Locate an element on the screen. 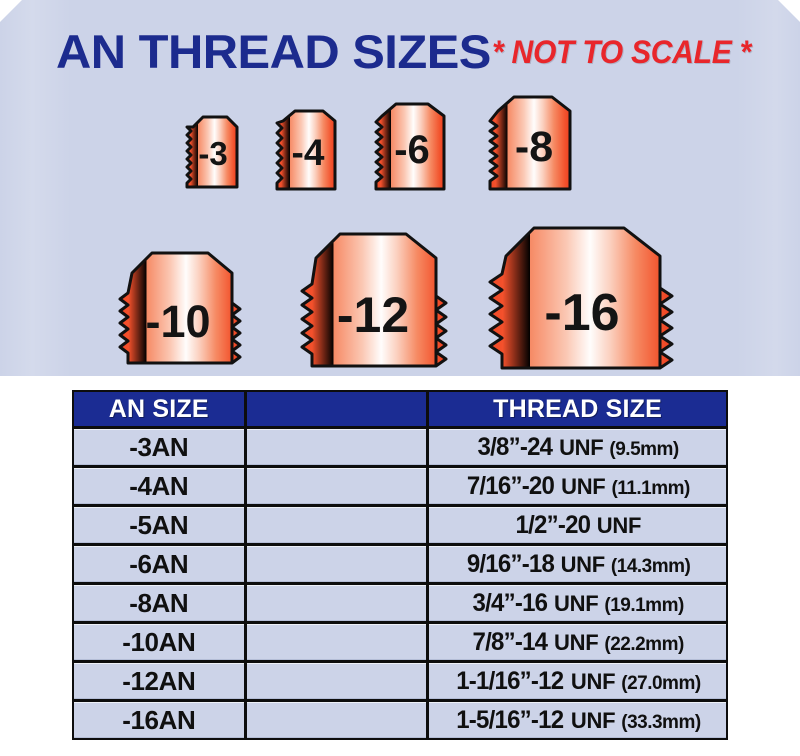  cell-thread-size: 7/8”-14 UNF (22.2mm) is located at coordinates (577, 643).